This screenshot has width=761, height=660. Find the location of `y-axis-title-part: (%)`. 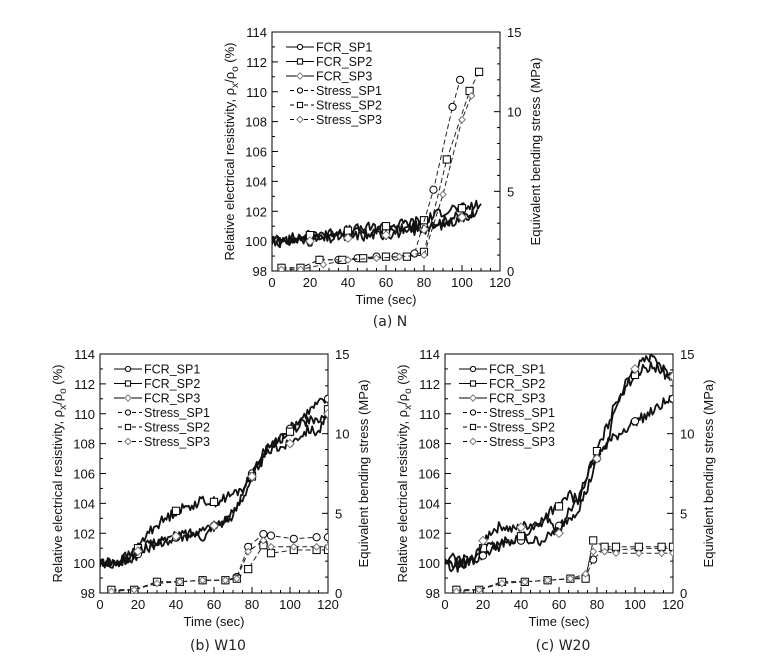

y-axis-title-part: (%) is located at coordinates (402, 376).